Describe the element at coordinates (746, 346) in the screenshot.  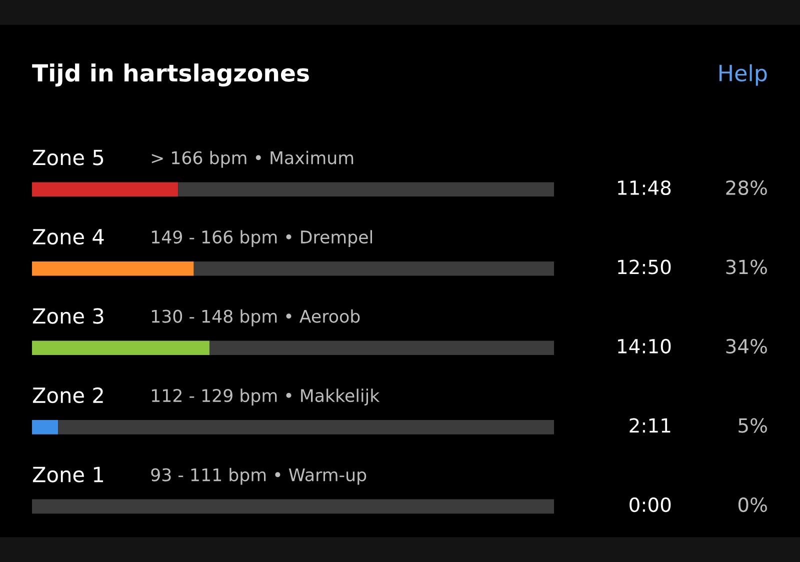
I see `data-label: 34%` at that location.